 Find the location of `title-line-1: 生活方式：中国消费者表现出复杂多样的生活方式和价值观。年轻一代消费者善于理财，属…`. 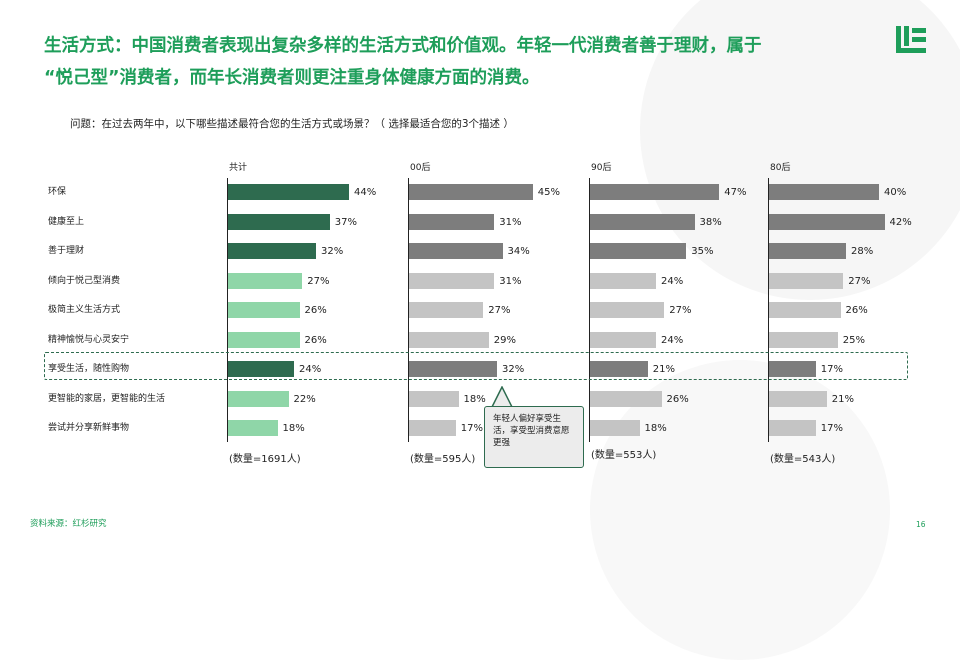

title-line-1: 生活方式：中国消费者表现出复杂多样的生活方式和价值观。年轻一代消费者善于理财，属… is located at coordinates (403, 46).